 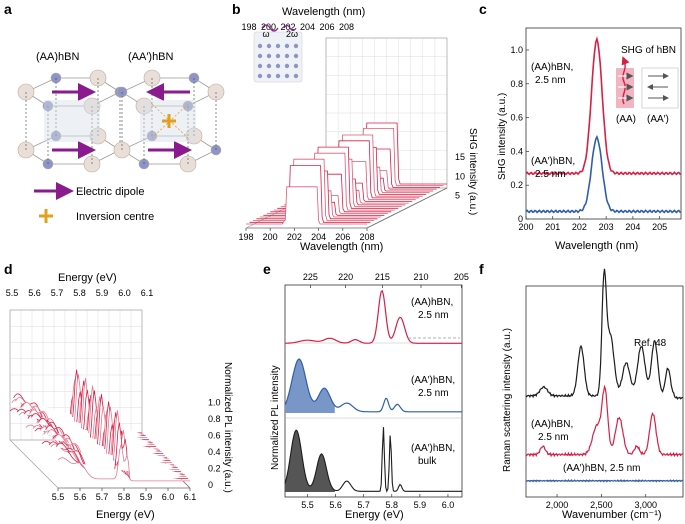 I want to click on f-label-ref48: Ref. 48, so click(x=650, y=343).